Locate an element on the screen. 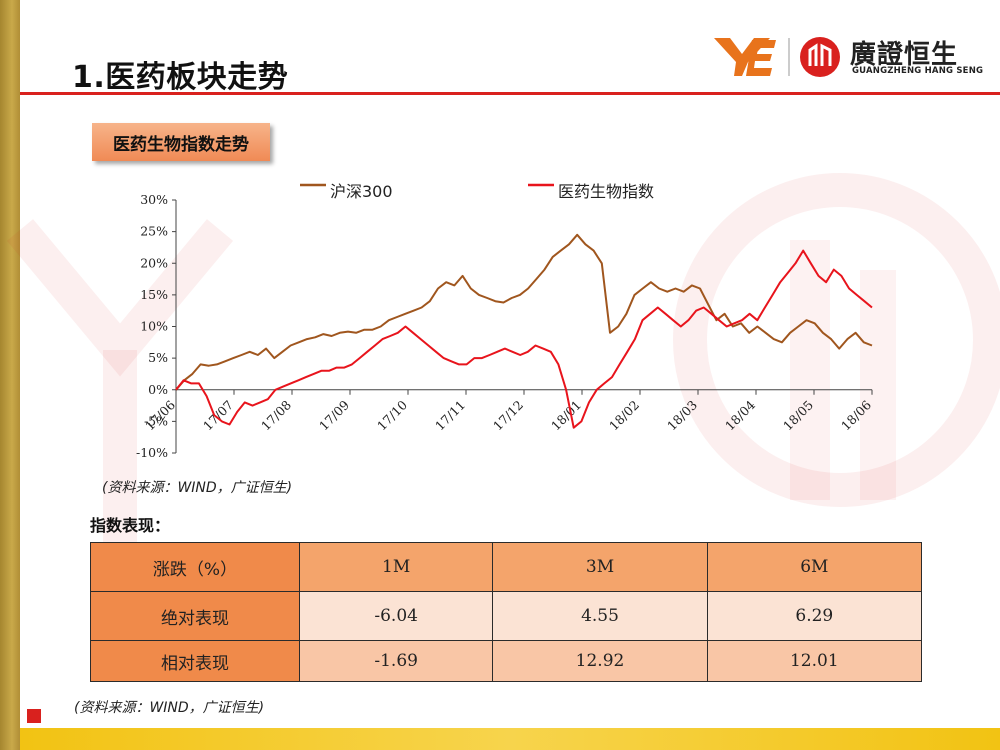  x-tick-label: 18/01 is located at coordinates (566, 415).